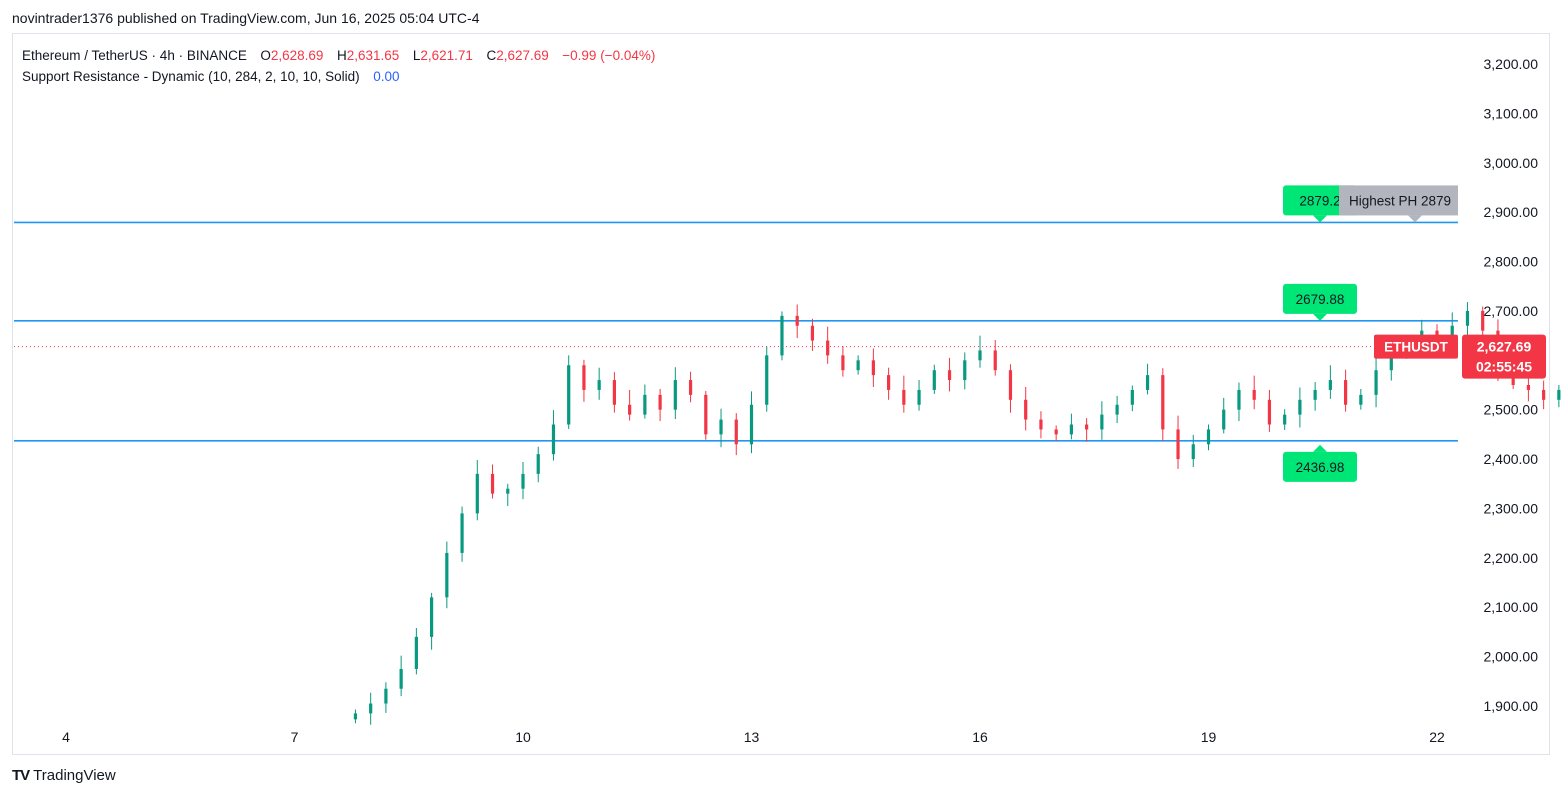 The height and width of the screenshot is (800, 1563). I want to click on highest-ph-label: Highest PH 2879, so click(1398, 204).